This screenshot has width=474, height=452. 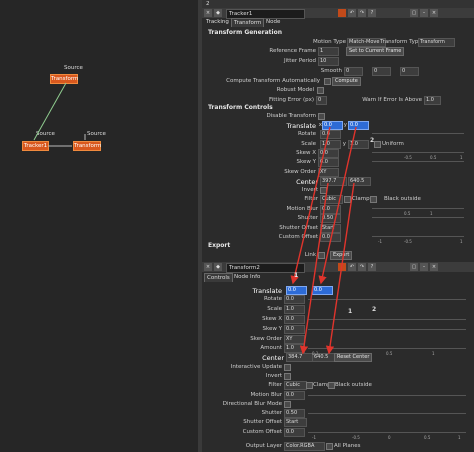 What do you see at coordinates (294, 309) in the screenshot?
I see `transform-scale-field: 1.0` at bounding box center [294, 309].